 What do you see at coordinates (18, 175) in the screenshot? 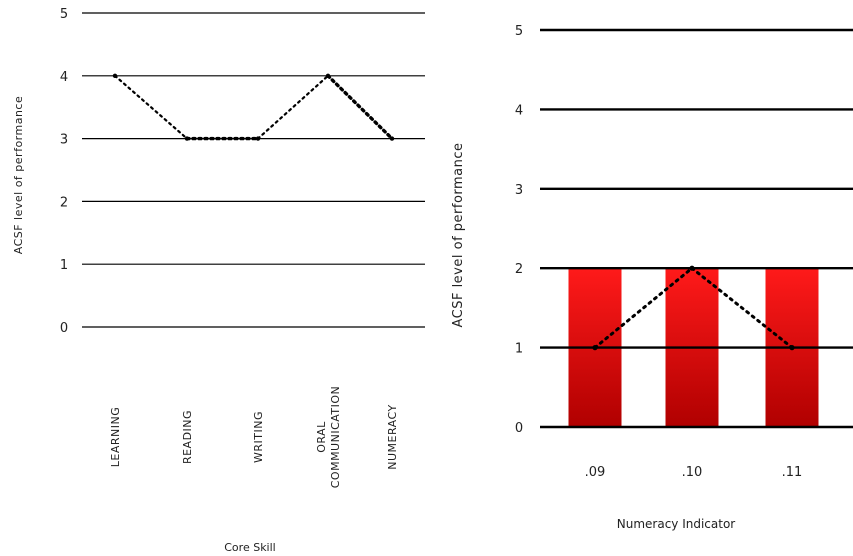
I see `left-y-axis-label: ACSF level of performance` at bounding box center [18, 175].